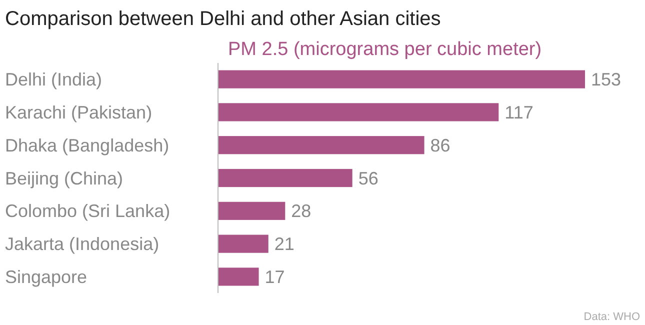 The width and height of the screenshot is (645, 325). What do you see at coordinates (274, 277) in the screenshot?
I see `data-label: 17` at bounding box center [274, 277].